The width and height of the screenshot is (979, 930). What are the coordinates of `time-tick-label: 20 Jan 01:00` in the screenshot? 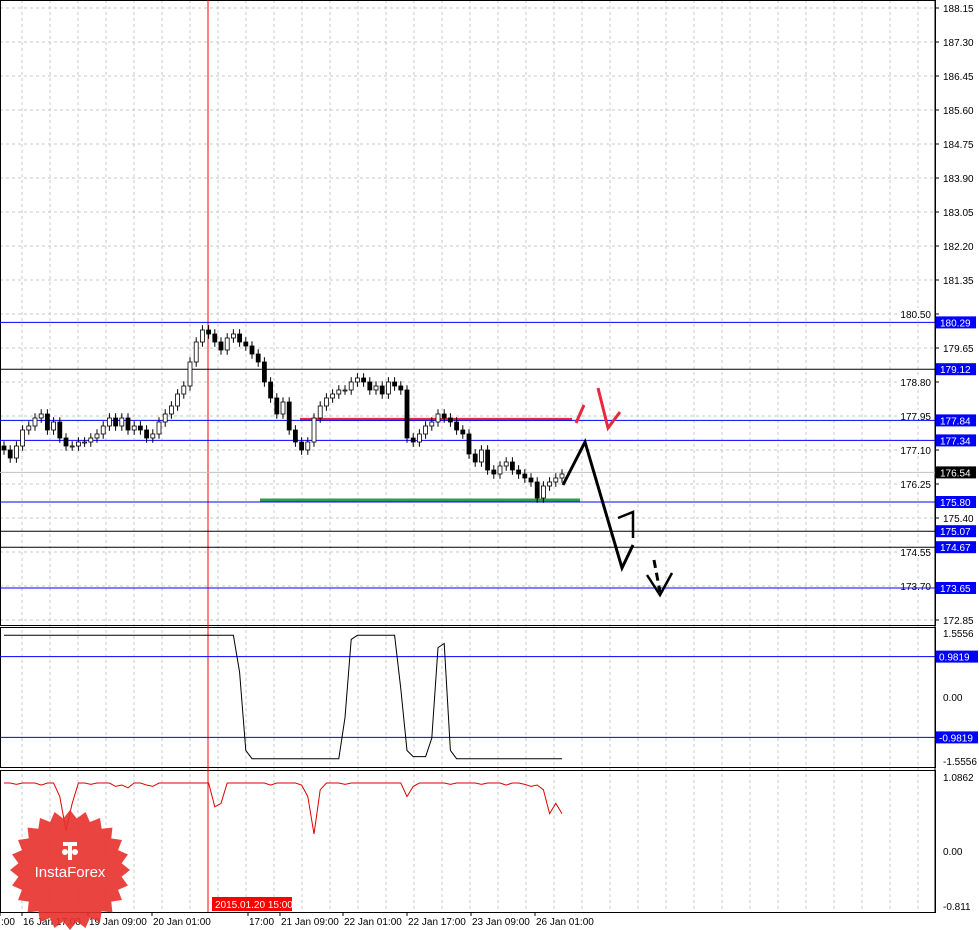 It's located at (182, 922).